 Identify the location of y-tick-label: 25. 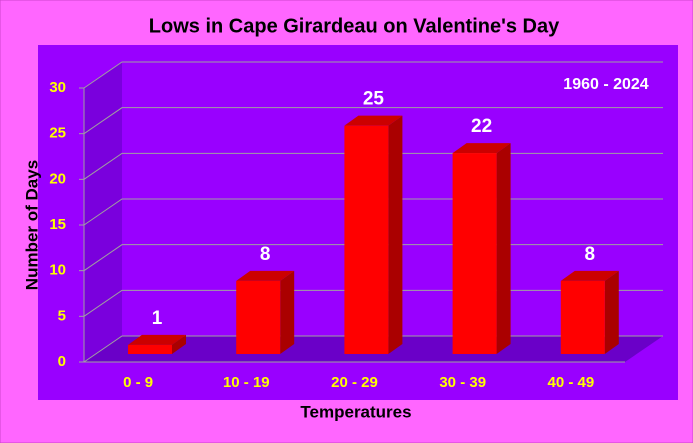
(57, 133).